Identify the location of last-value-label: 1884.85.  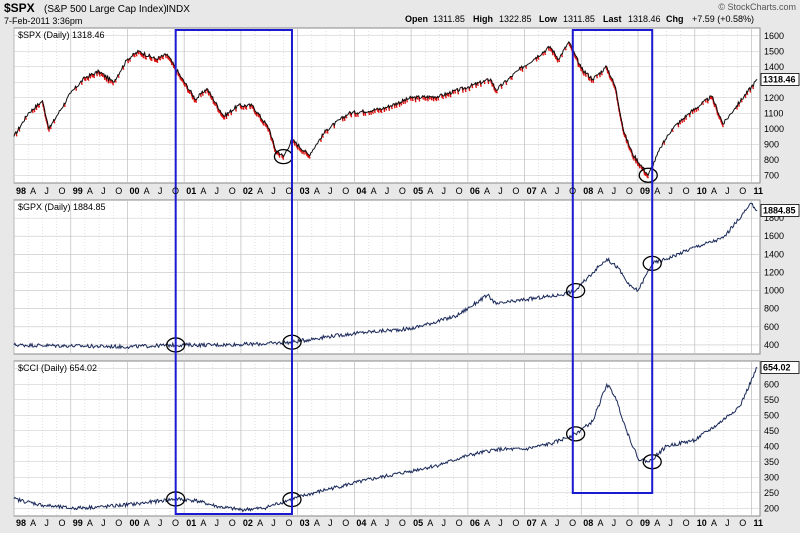
(779, 210).